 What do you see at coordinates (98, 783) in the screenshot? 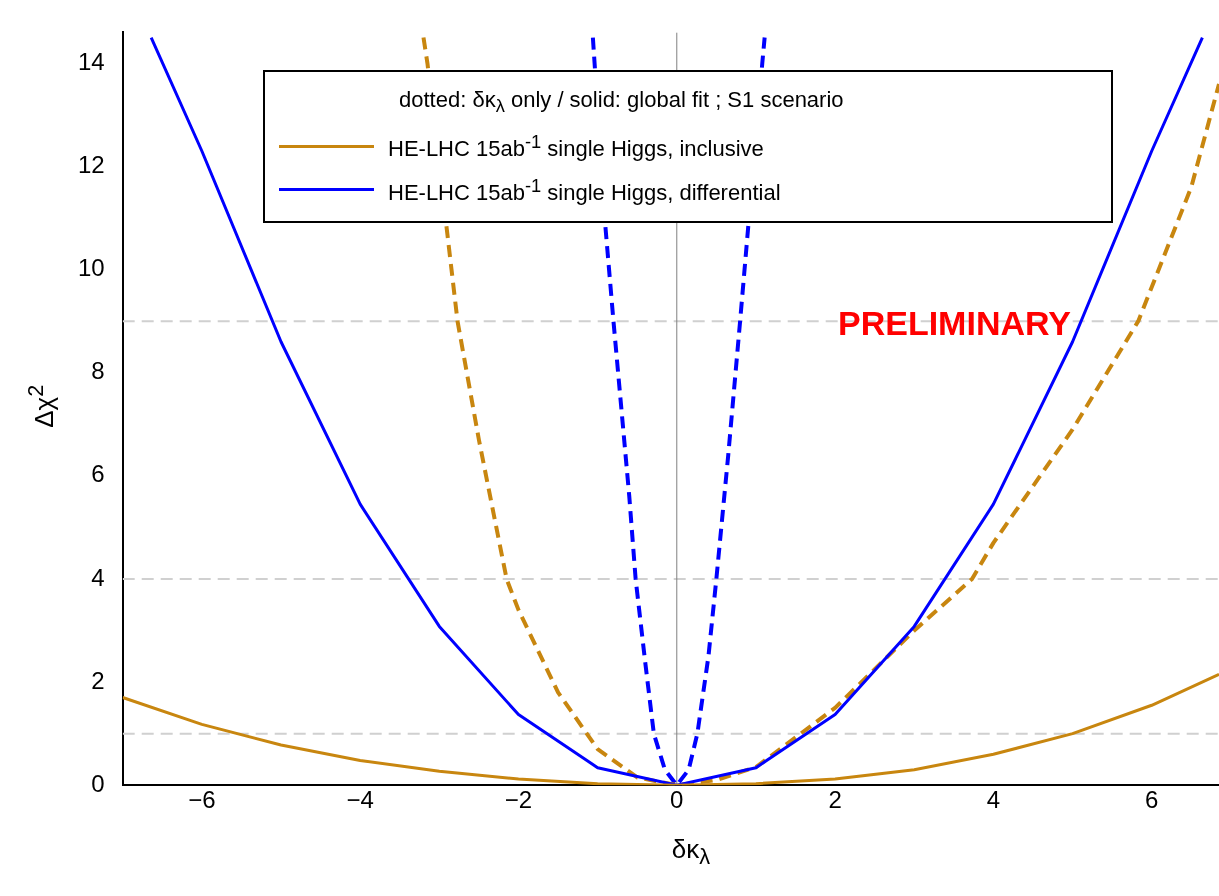
I see `y-tick-label: 0` at bounding box center [98, 783].